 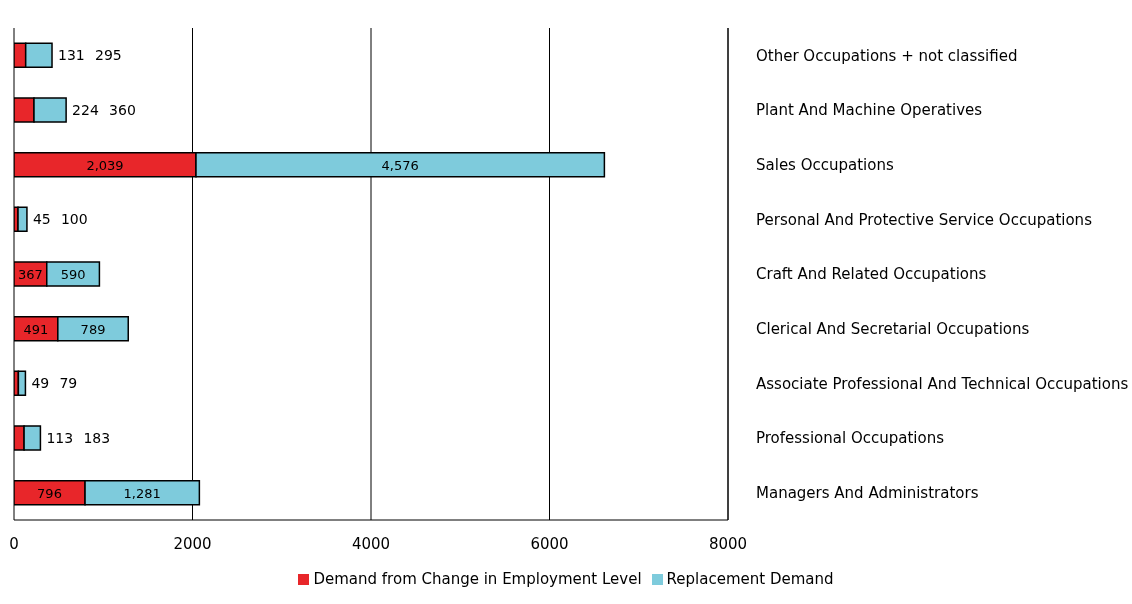 I want to click on data-label: 224, so click(x=85, y=109).